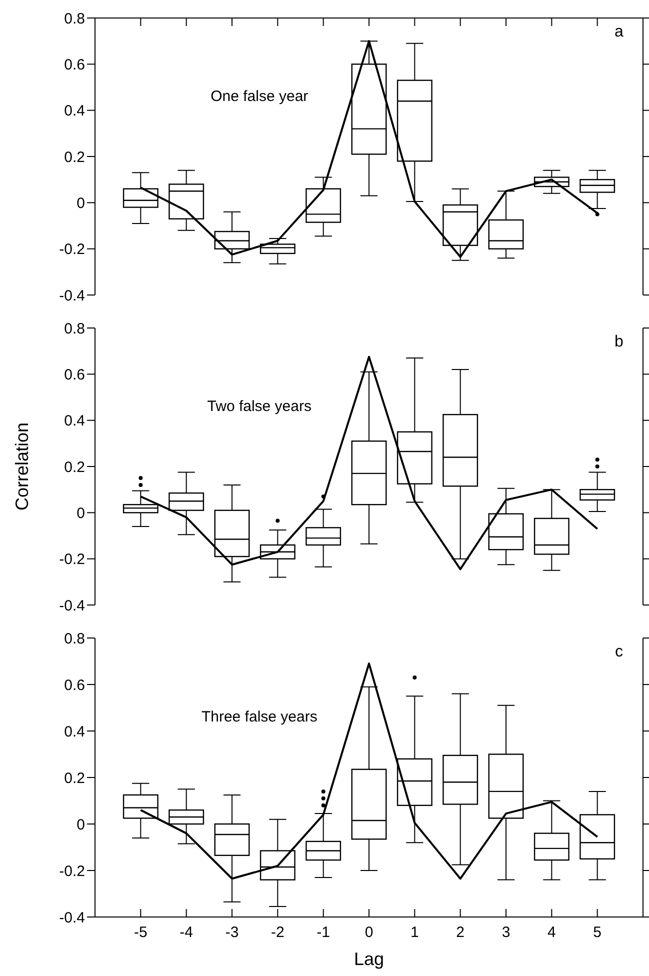 This screenshot has width=649, height=976. Describe the element at coordinates (22, 466) in the screenshot. I see `y-axis-title: Correlation` at that location.